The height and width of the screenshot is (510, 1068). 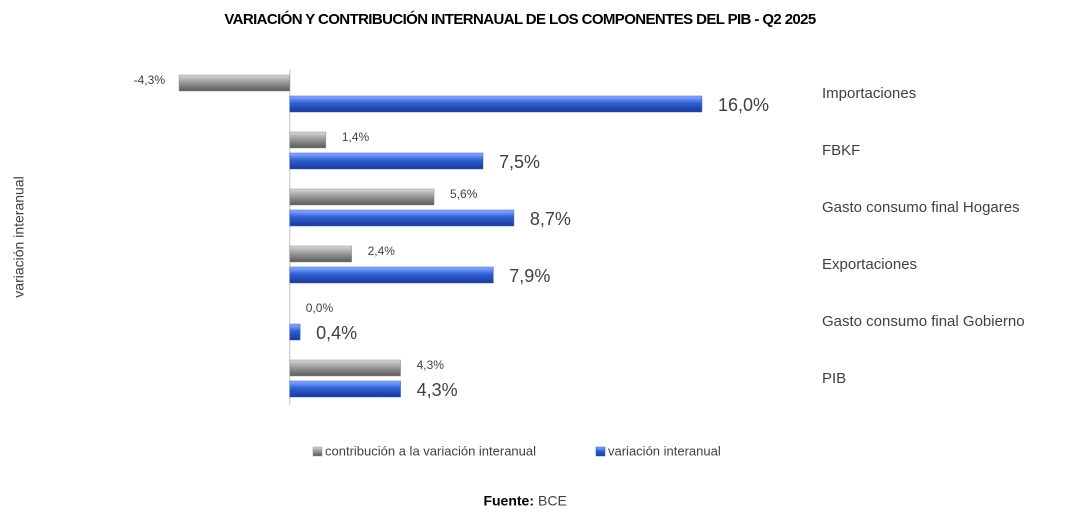 What do you see at coordinates (664, 450) in the screenshot?
I see `legend-label: variación interanual` at bounding box center [664, 450].